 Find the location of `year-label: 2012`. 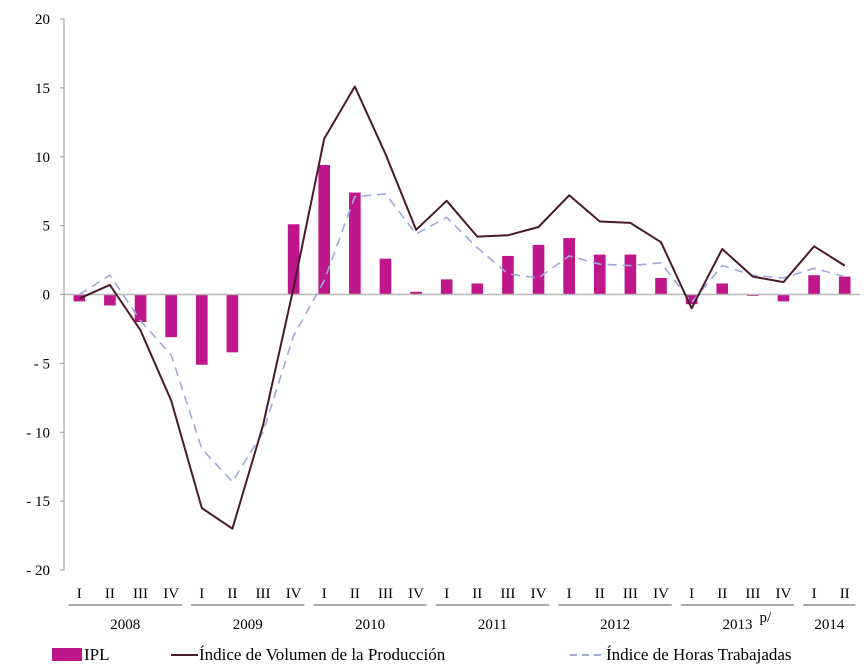

year-label: 2012 is located at coordinates (615, 625).